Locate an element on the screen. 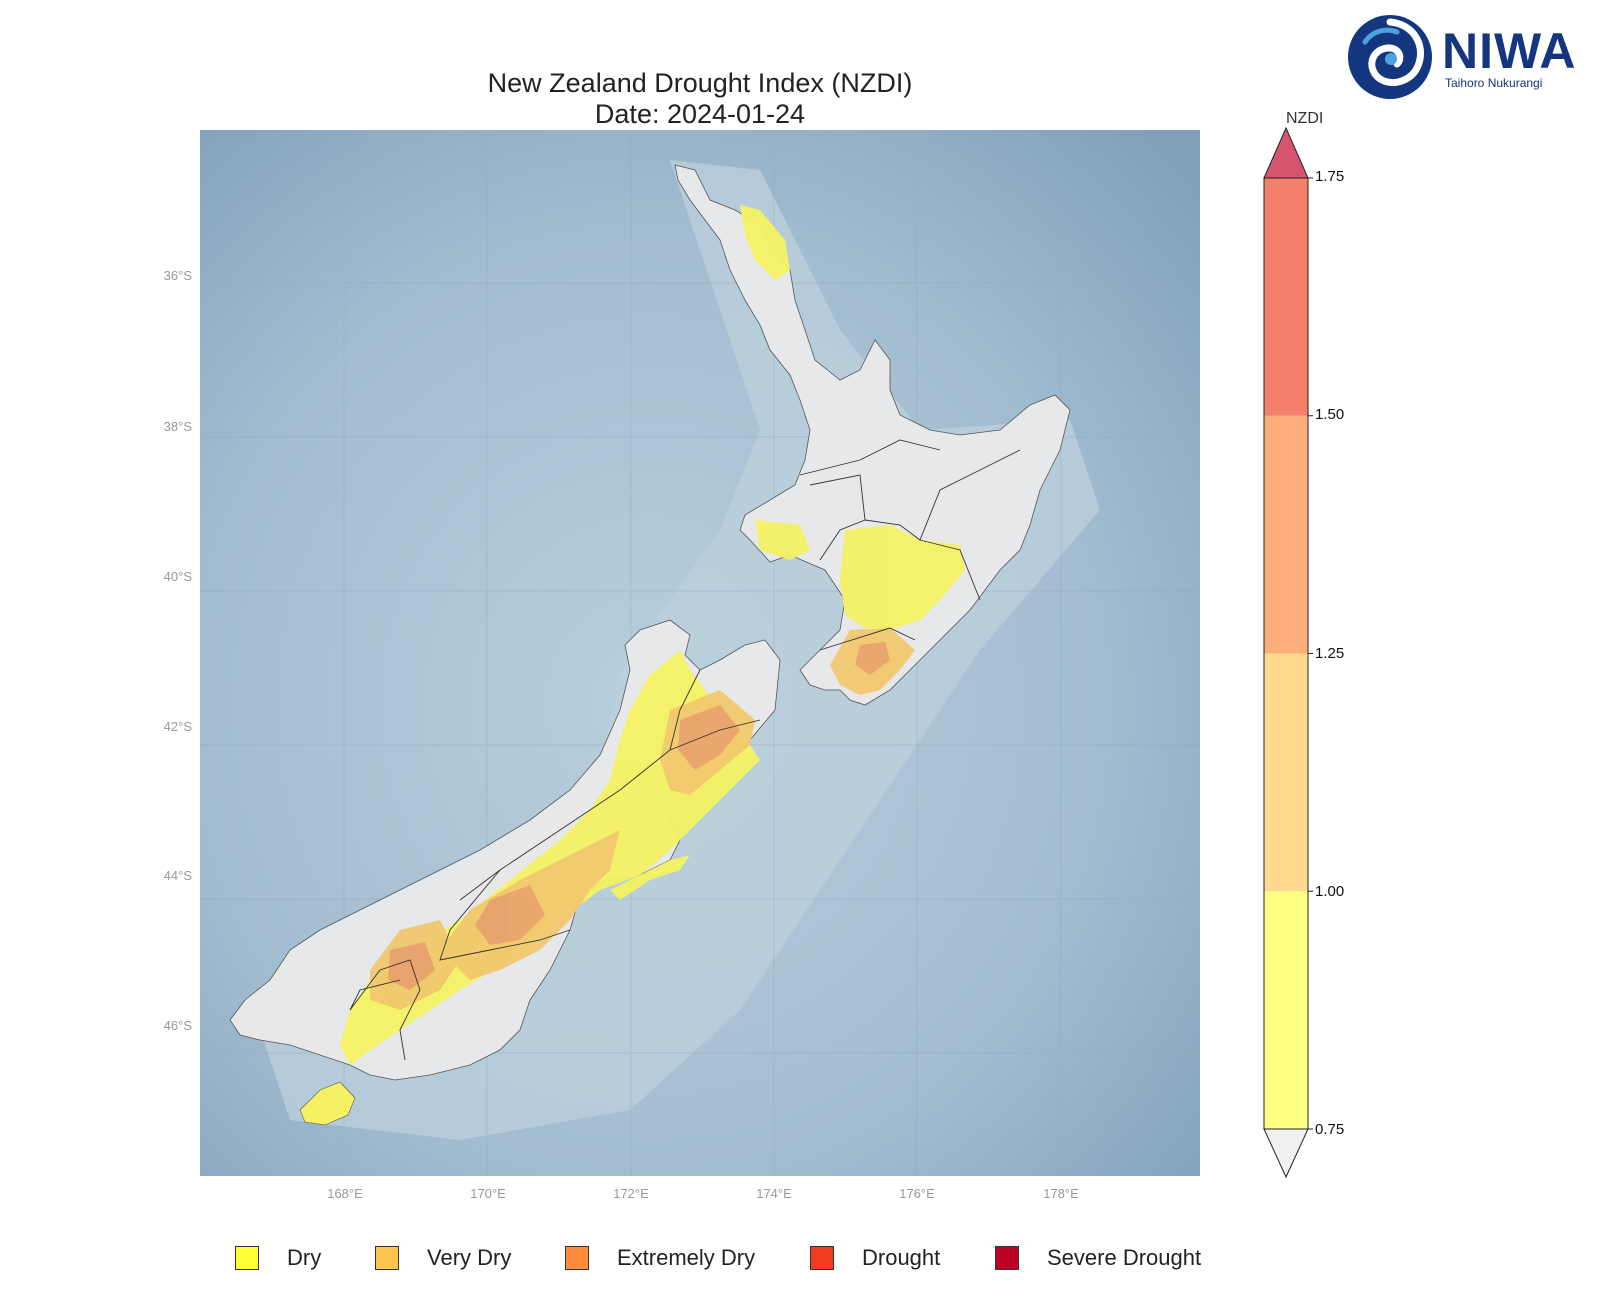 The image size is (1600, 1300). colorbar-tick-1-00: 1.00 is located at coordinates (1330, 891).